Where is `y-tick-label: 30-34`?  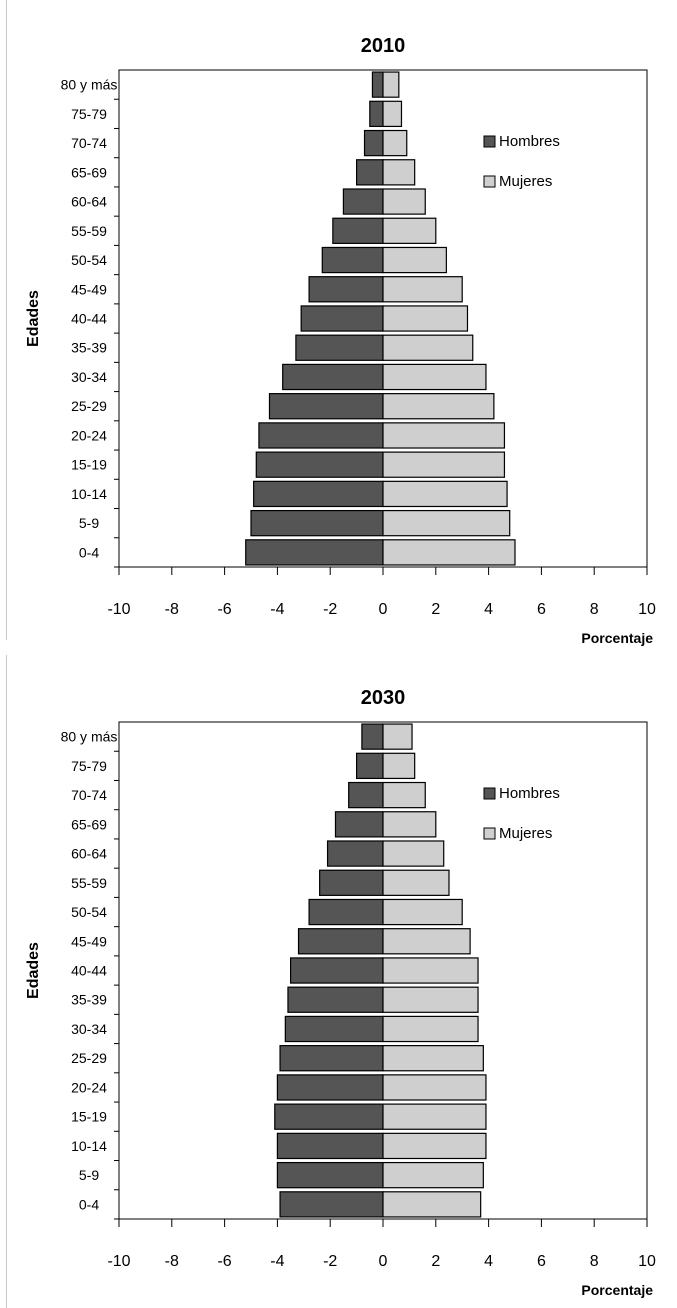
y-tick-label: 30-34 is located at coordinates (89, 1029).